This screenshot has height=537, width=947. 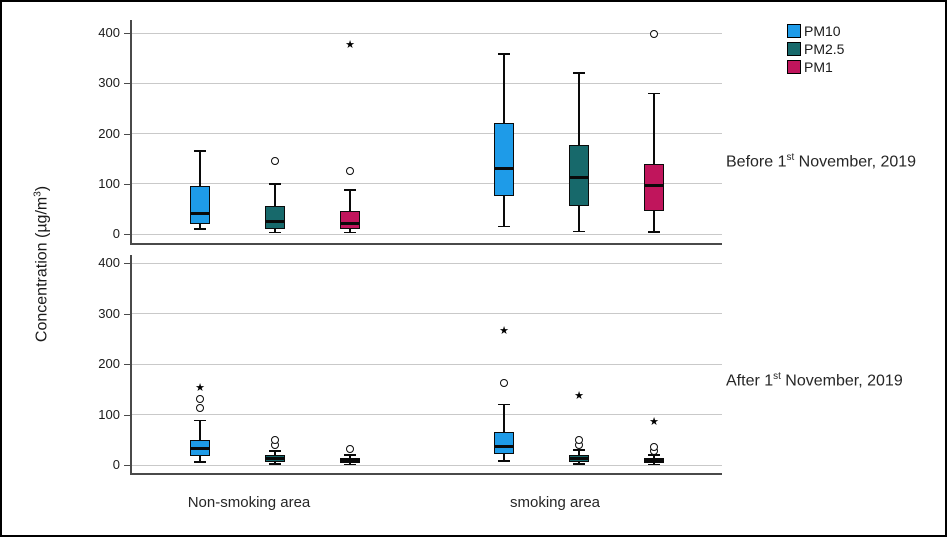 I want to click on legend-label-pm10: PM10, so click(x=822, y=31).